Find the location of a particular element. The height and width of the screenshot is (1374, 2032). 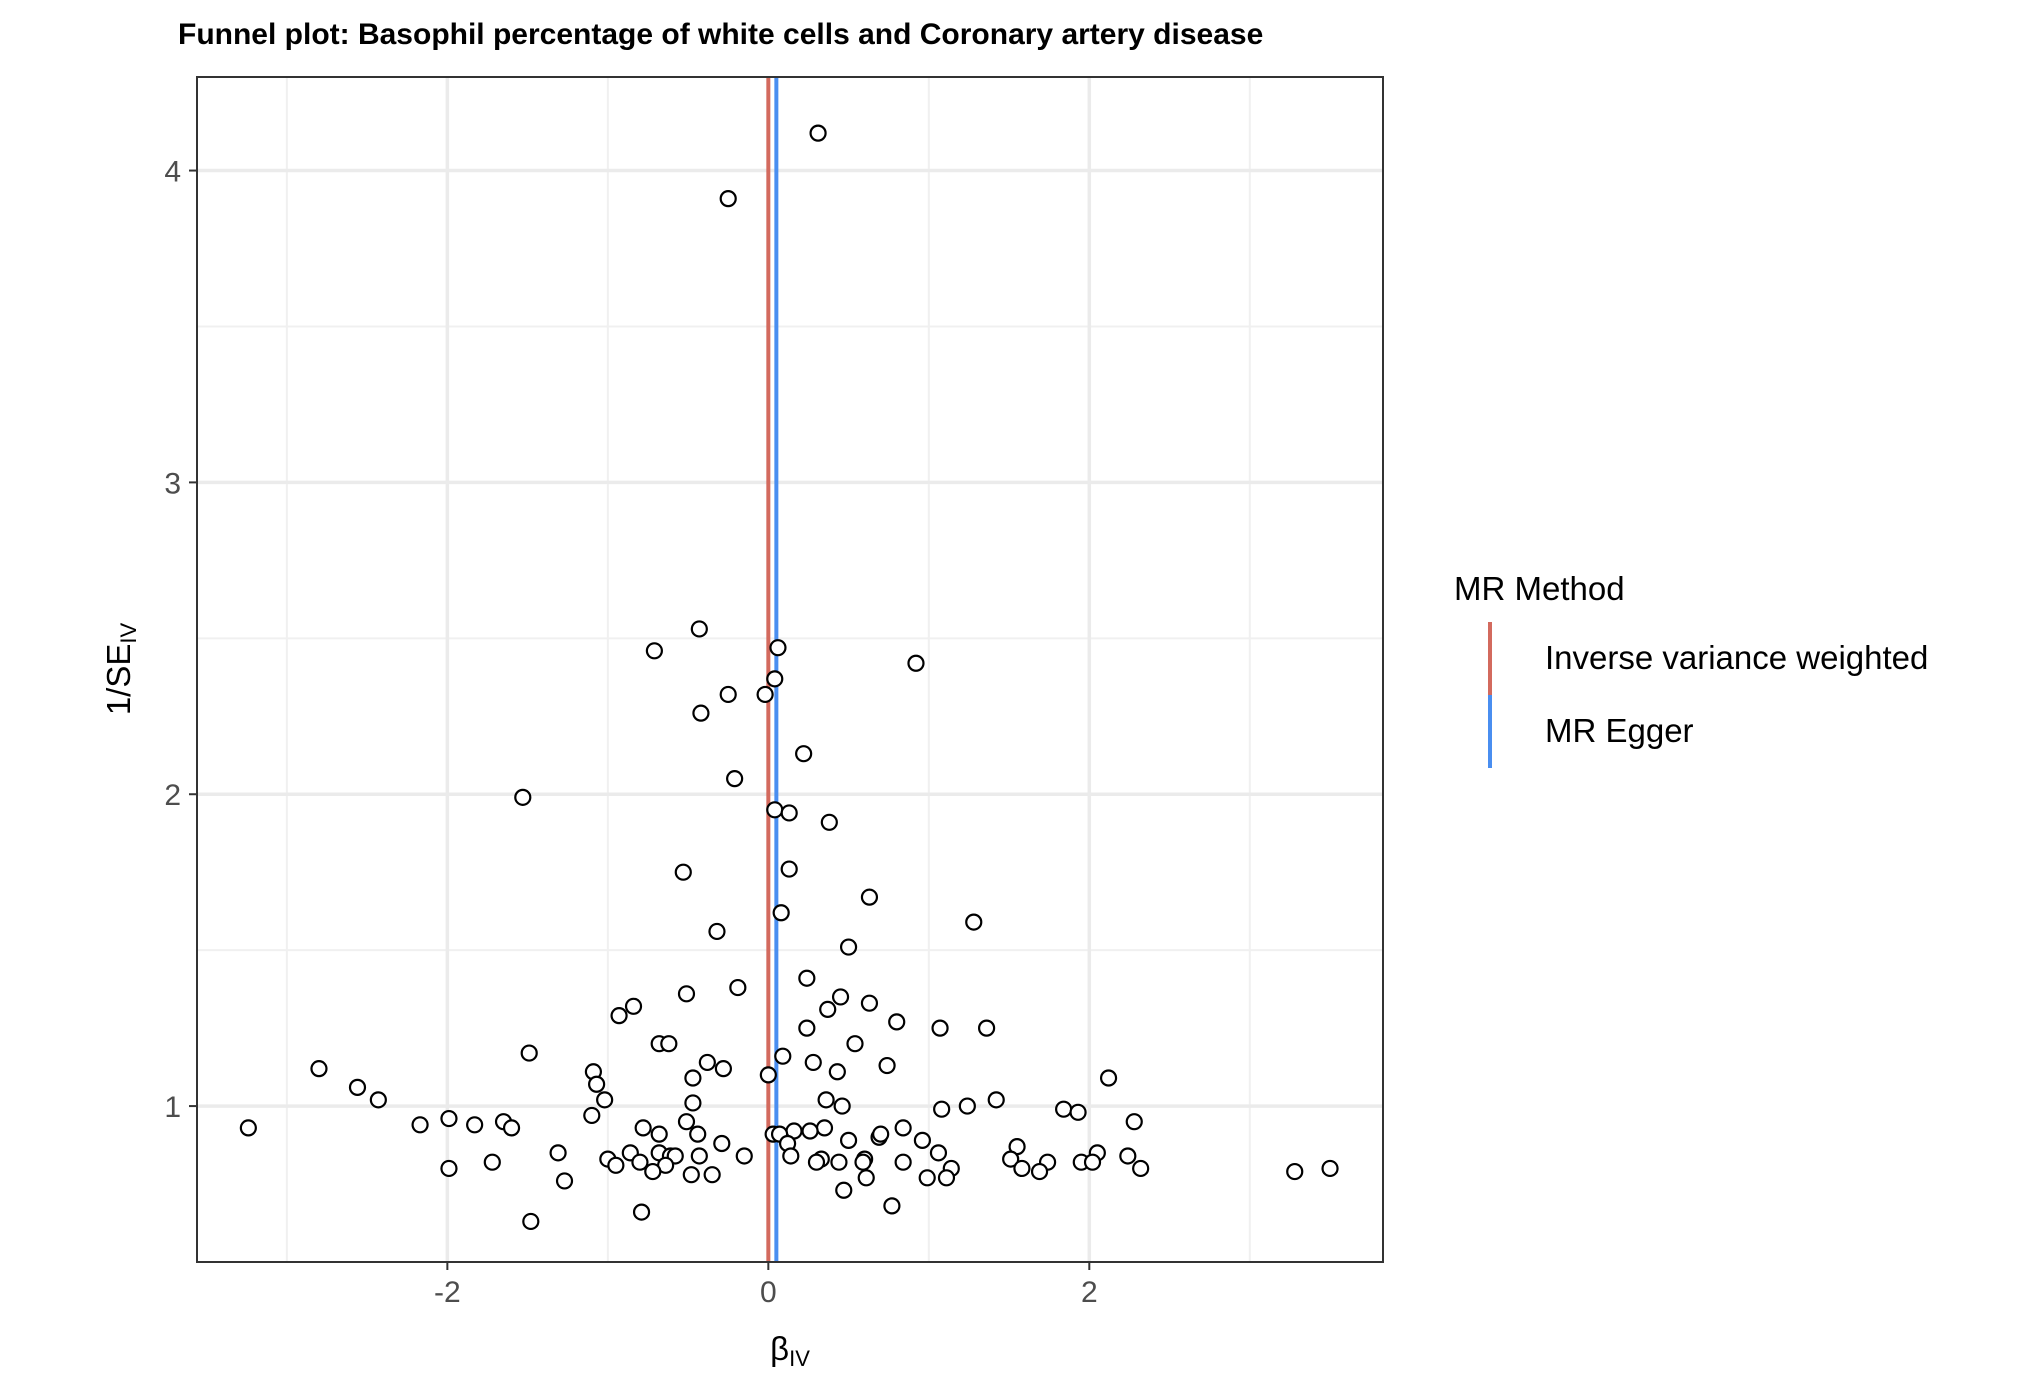

x-tick-label: 2 is located at coordinates (1089, 1292).